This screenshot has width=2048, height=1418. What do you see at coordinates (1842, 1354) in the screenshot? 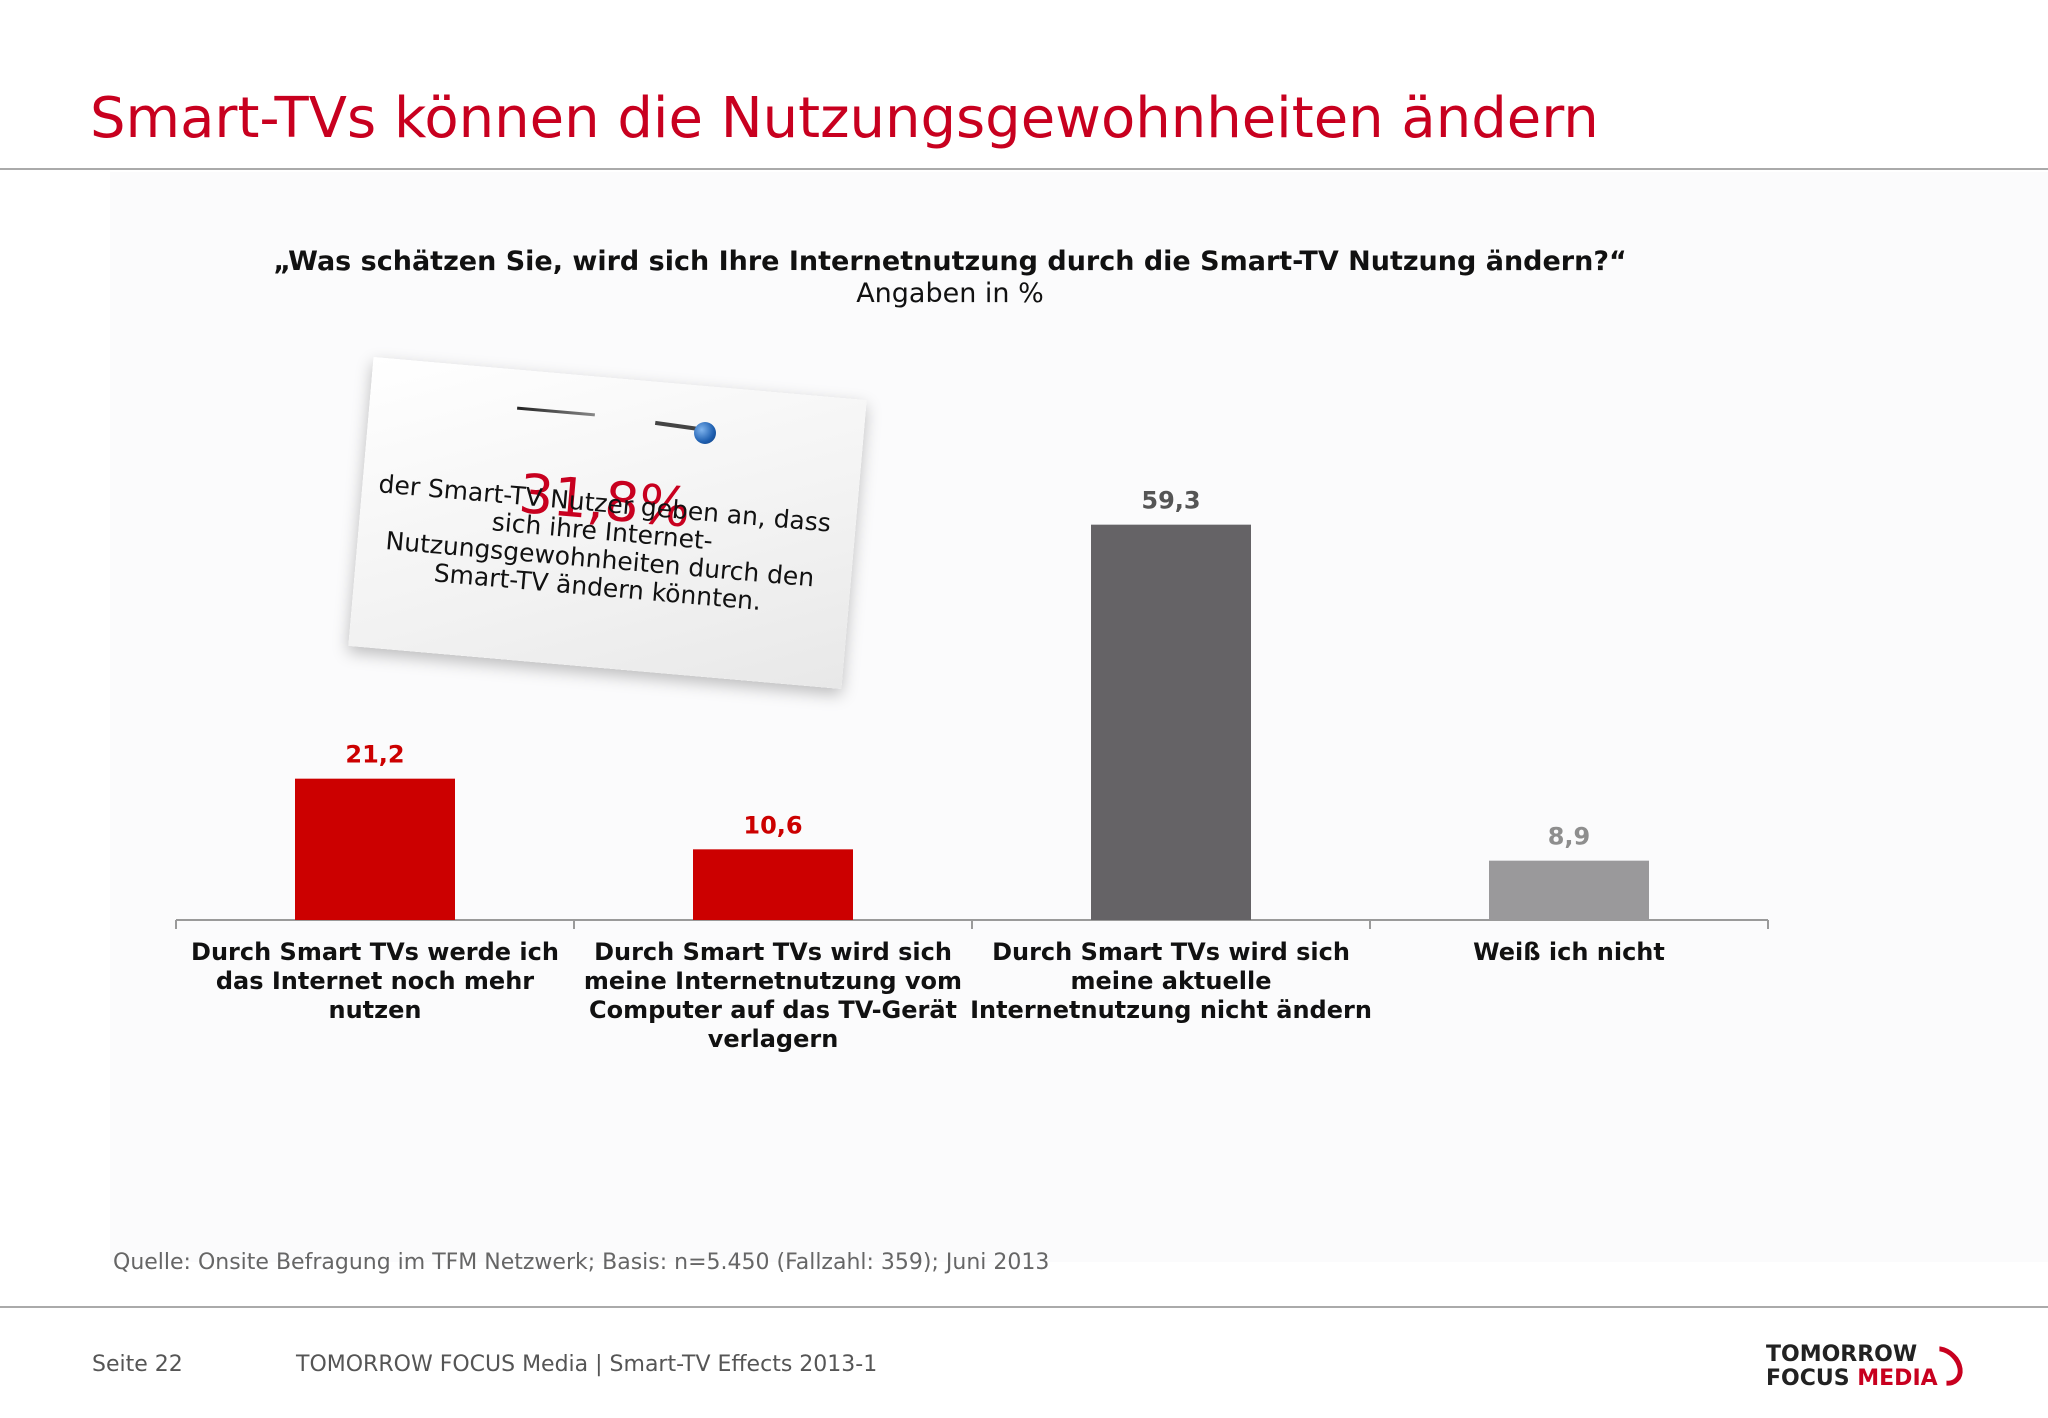
I see `logo-line1: TOMORROW` at bounding box center [1842, 1354].